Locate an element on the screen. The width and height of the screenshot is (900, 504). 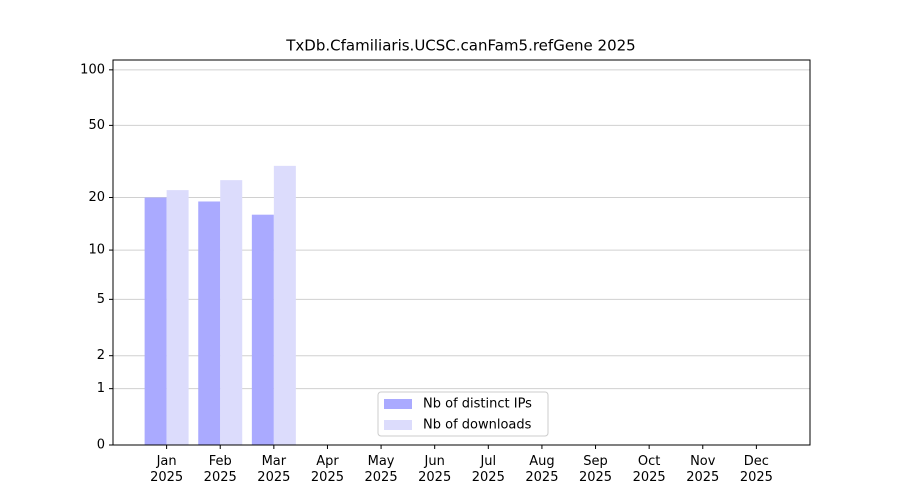
legend-box is located at coordinates (463, 414).